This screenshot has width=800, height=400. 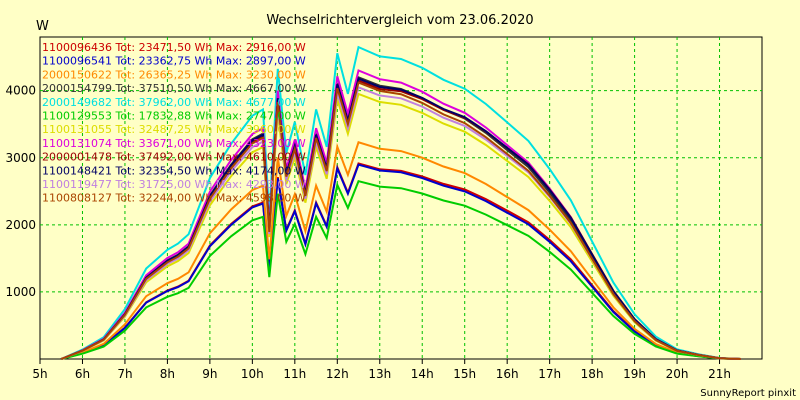 I want to click on x-tick-label: 9h, so click(x=209, y=374).